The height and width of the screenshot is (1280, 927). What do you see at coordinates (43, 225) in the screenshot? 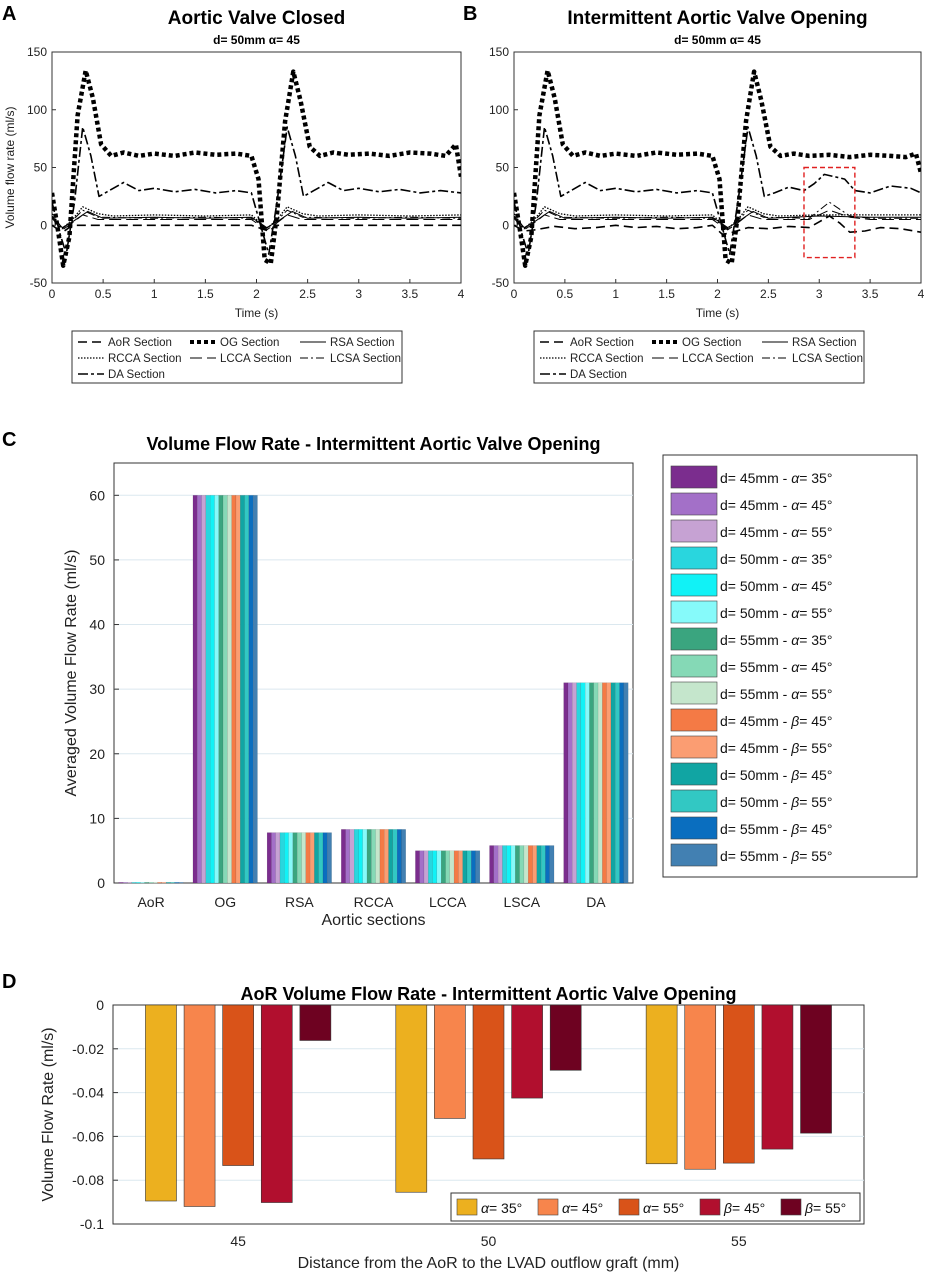
I see `y-tick-label: 0` at bounding box center [43, 225].